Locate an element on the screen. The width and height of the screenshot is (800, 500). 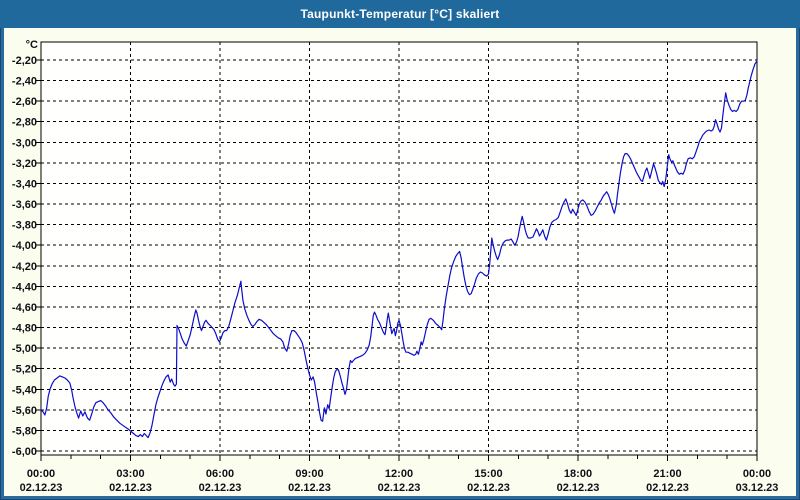
y-tick-label: -2,80 is located at coordinates (24, 123).